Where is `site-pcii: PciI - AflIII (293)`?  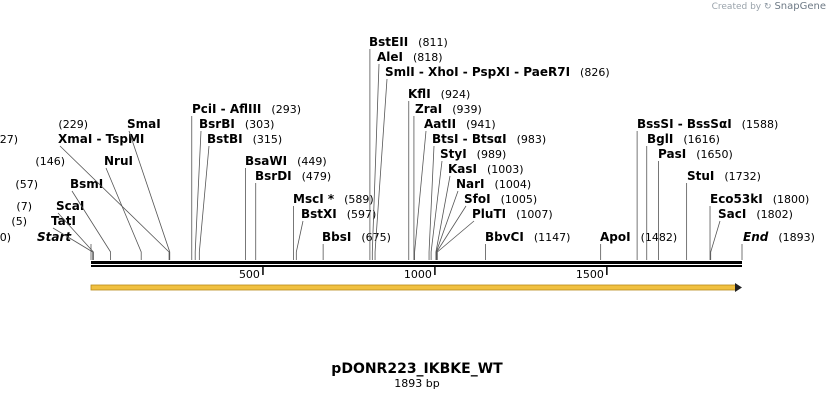
site-pcii: PciI - AflIII (293) is located at coordinates (246, 181).